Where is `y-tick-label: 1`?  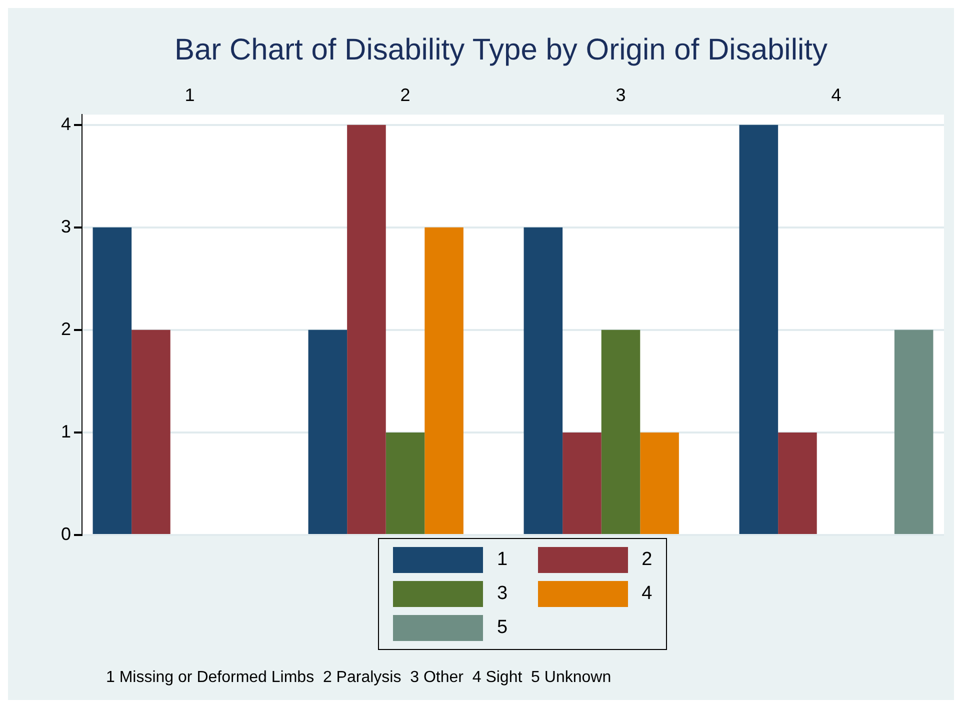 y-tick-label: 1 is located at coordinates (66, 431).